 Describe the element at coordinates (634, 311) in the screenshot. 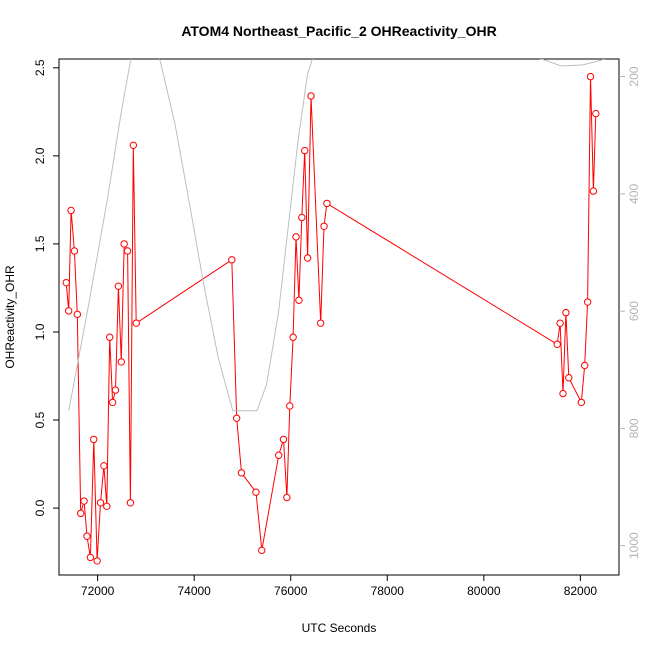

I see `secondary-y-tick-label: 600` at that location.